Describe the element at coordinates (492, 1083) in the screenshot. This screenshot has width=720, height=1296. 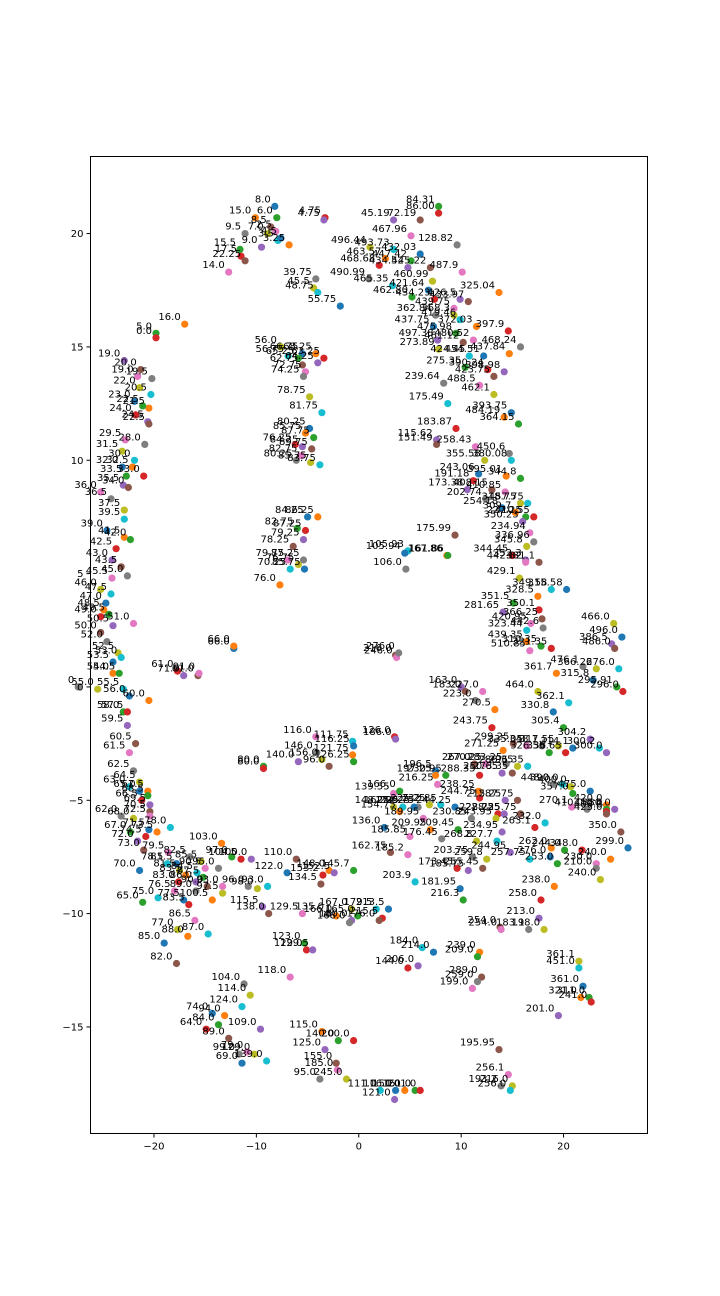
I see `point-label: 256.0` at that location.